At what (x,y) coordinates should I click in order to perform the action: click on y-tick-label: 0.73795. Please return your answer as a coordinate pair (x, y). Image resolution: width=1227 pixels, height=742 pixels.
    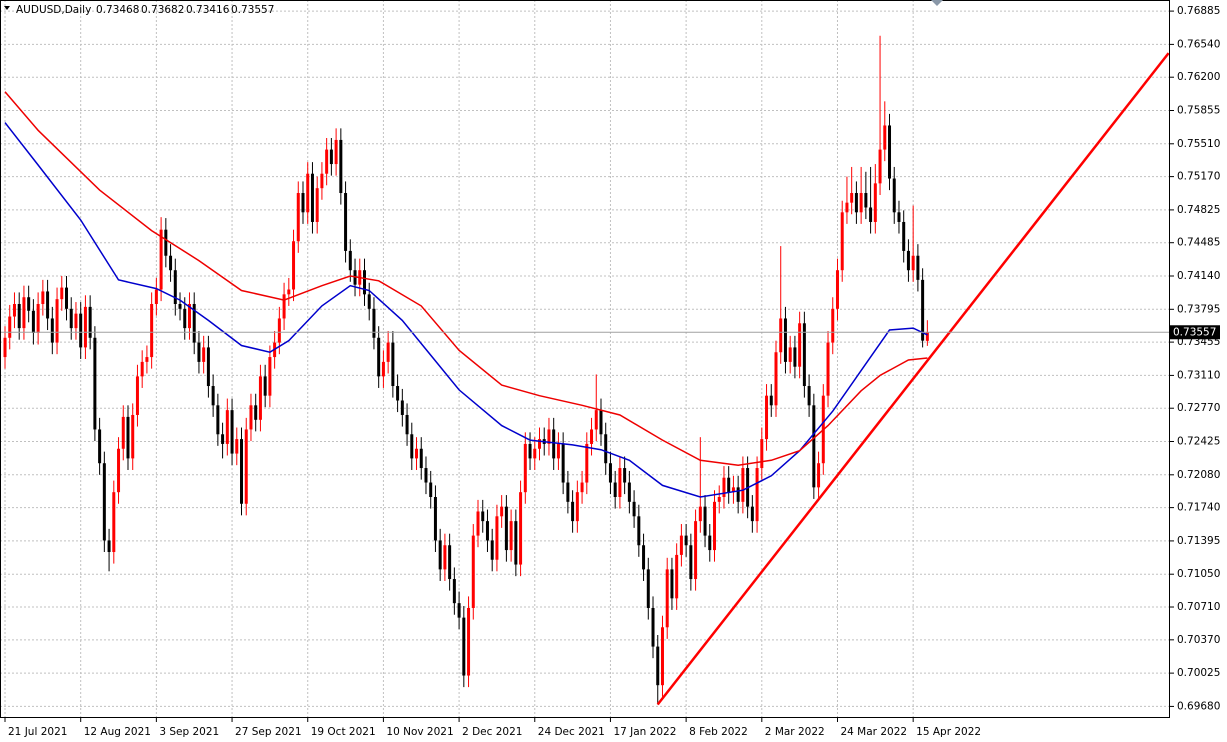
    Looking at the image, I should click on (1198, 309).